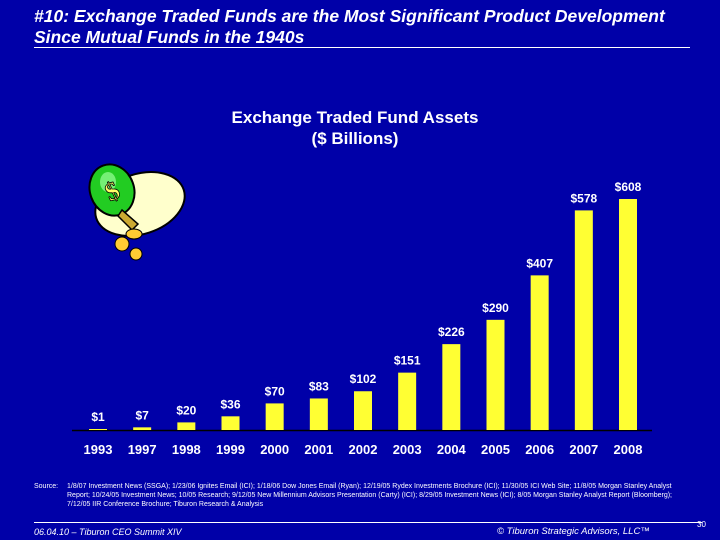  What do you see at coordinates (362, 47) in the screenshot?
I see `title-divider` at bounding box center [362, 47].